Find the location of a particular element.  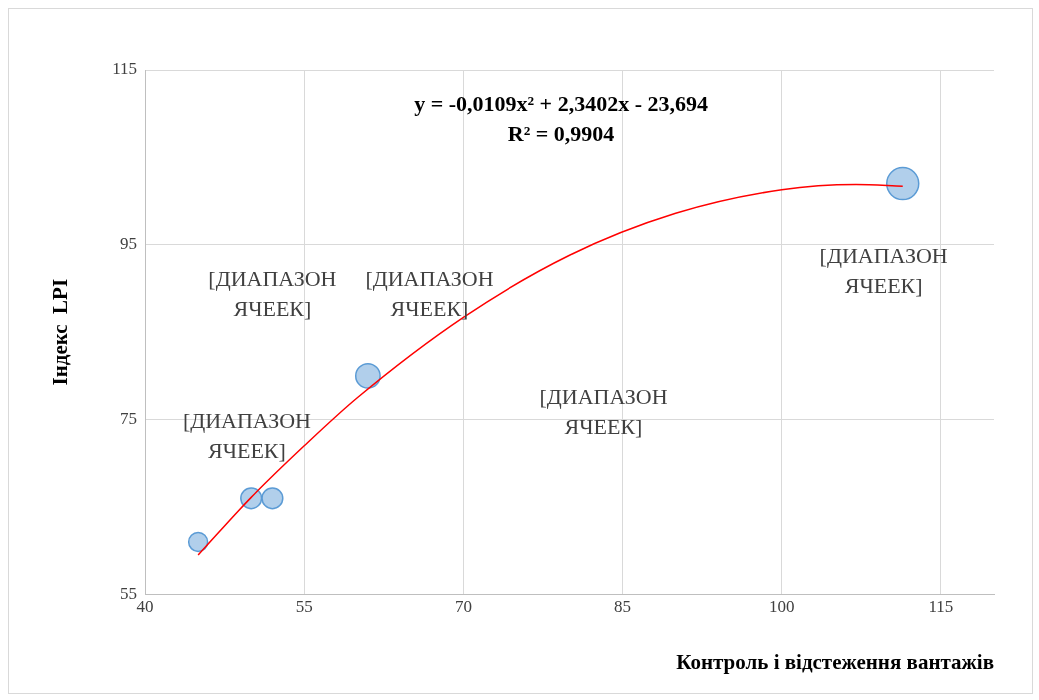

x-tick-label: 115 is located at coordinates (941, 607).